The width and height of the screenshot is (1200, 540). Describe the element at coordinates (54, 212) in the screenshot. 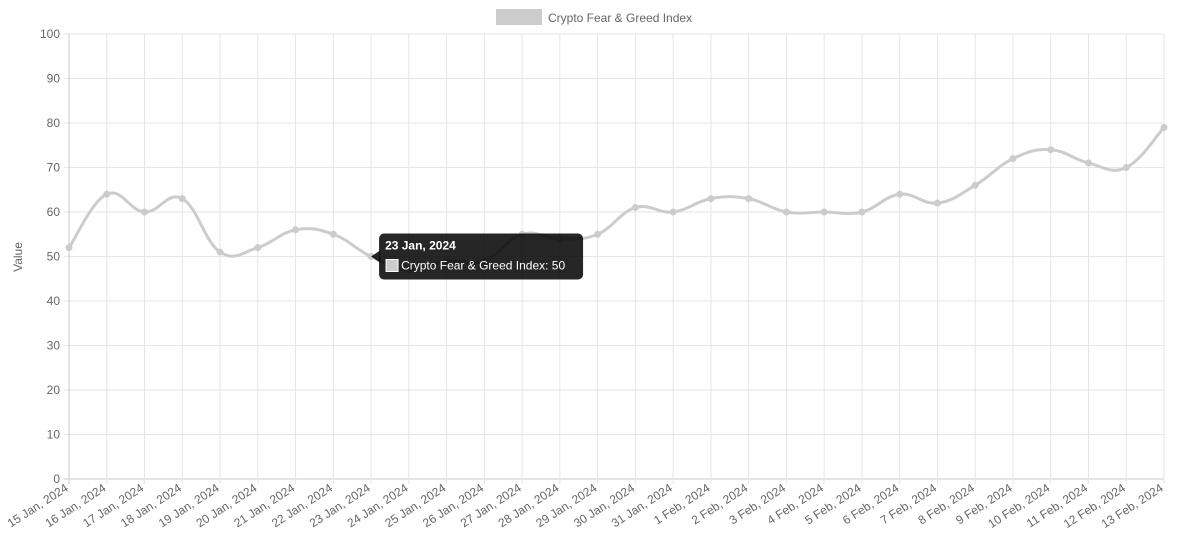

I see `y-tick-label: 60` at that location.